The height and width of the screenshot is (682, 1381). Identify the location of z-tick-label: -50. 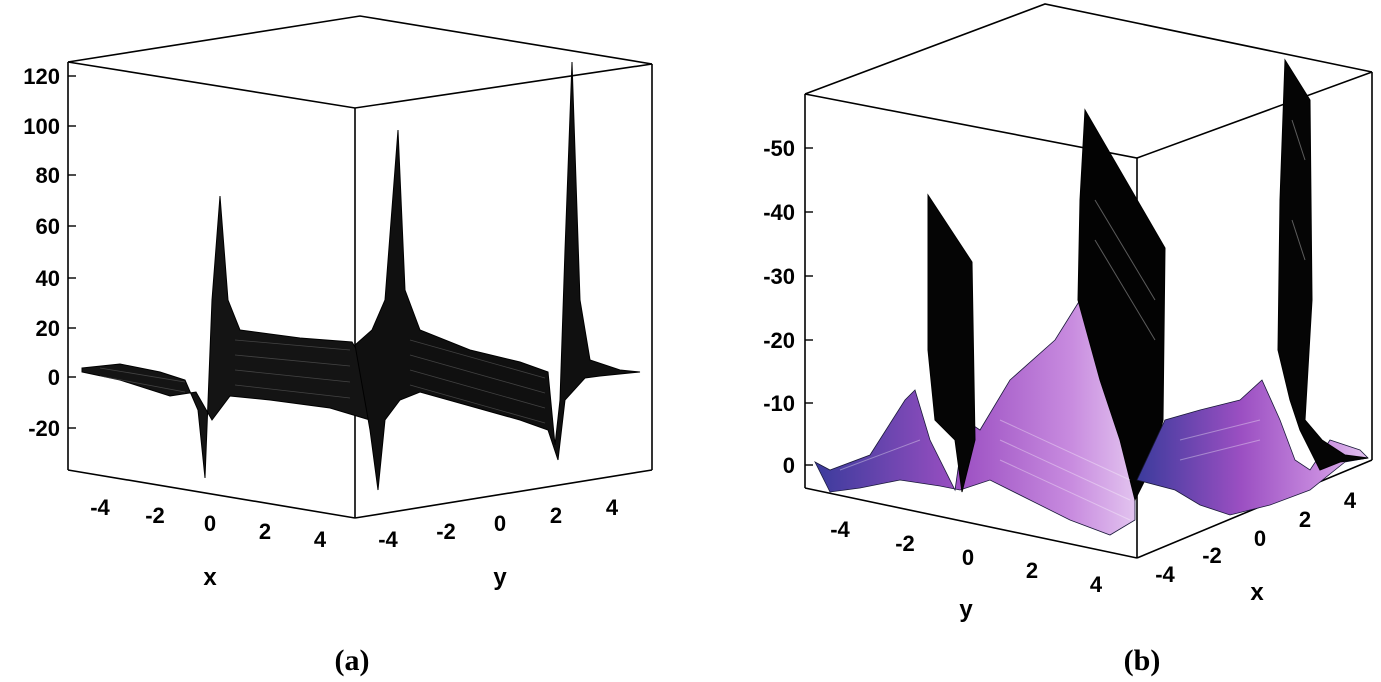
(779, 148).